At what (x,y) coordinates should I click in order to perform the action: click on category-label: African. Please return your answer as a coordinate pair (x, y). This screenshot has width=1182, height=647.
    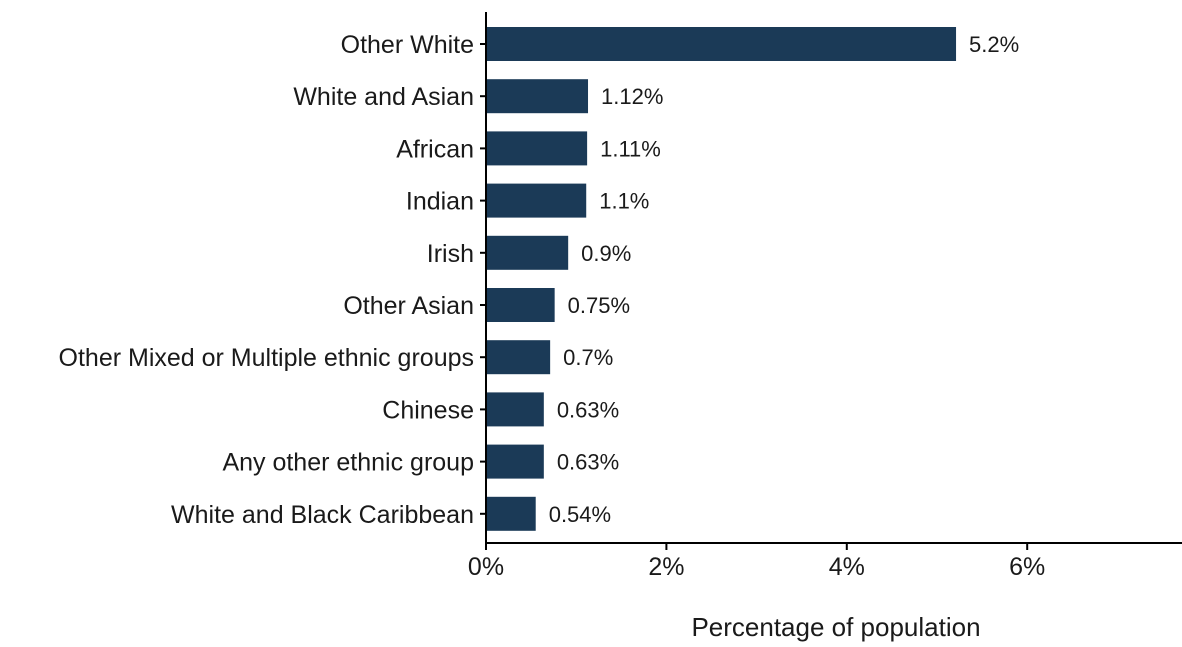
    Looking at the image, I should click on (435, 149).